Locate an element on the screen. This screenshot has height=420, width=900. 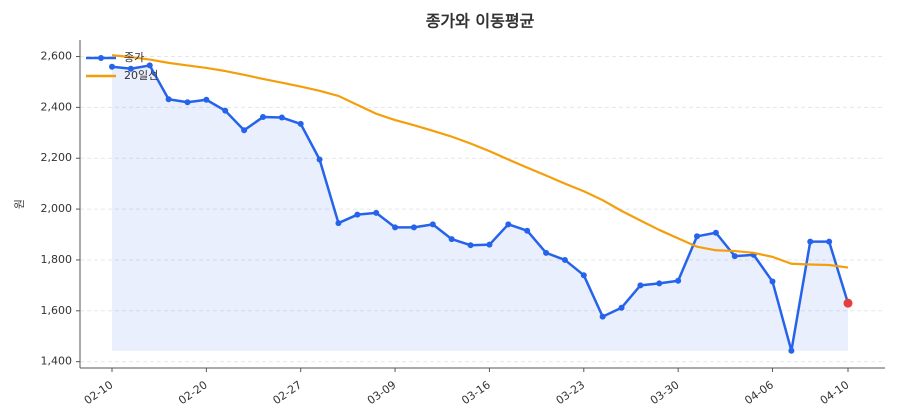
y-tick-label: 1,400 is located at coordinates (57, 361).